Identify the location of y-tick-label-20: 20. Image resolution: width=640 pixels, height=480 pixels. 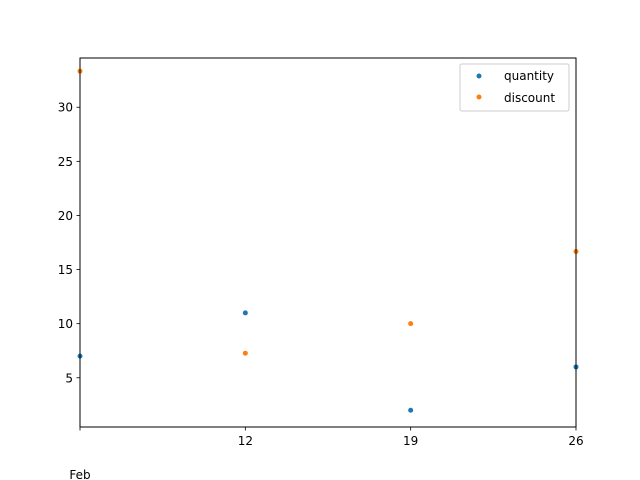
(65, 216).